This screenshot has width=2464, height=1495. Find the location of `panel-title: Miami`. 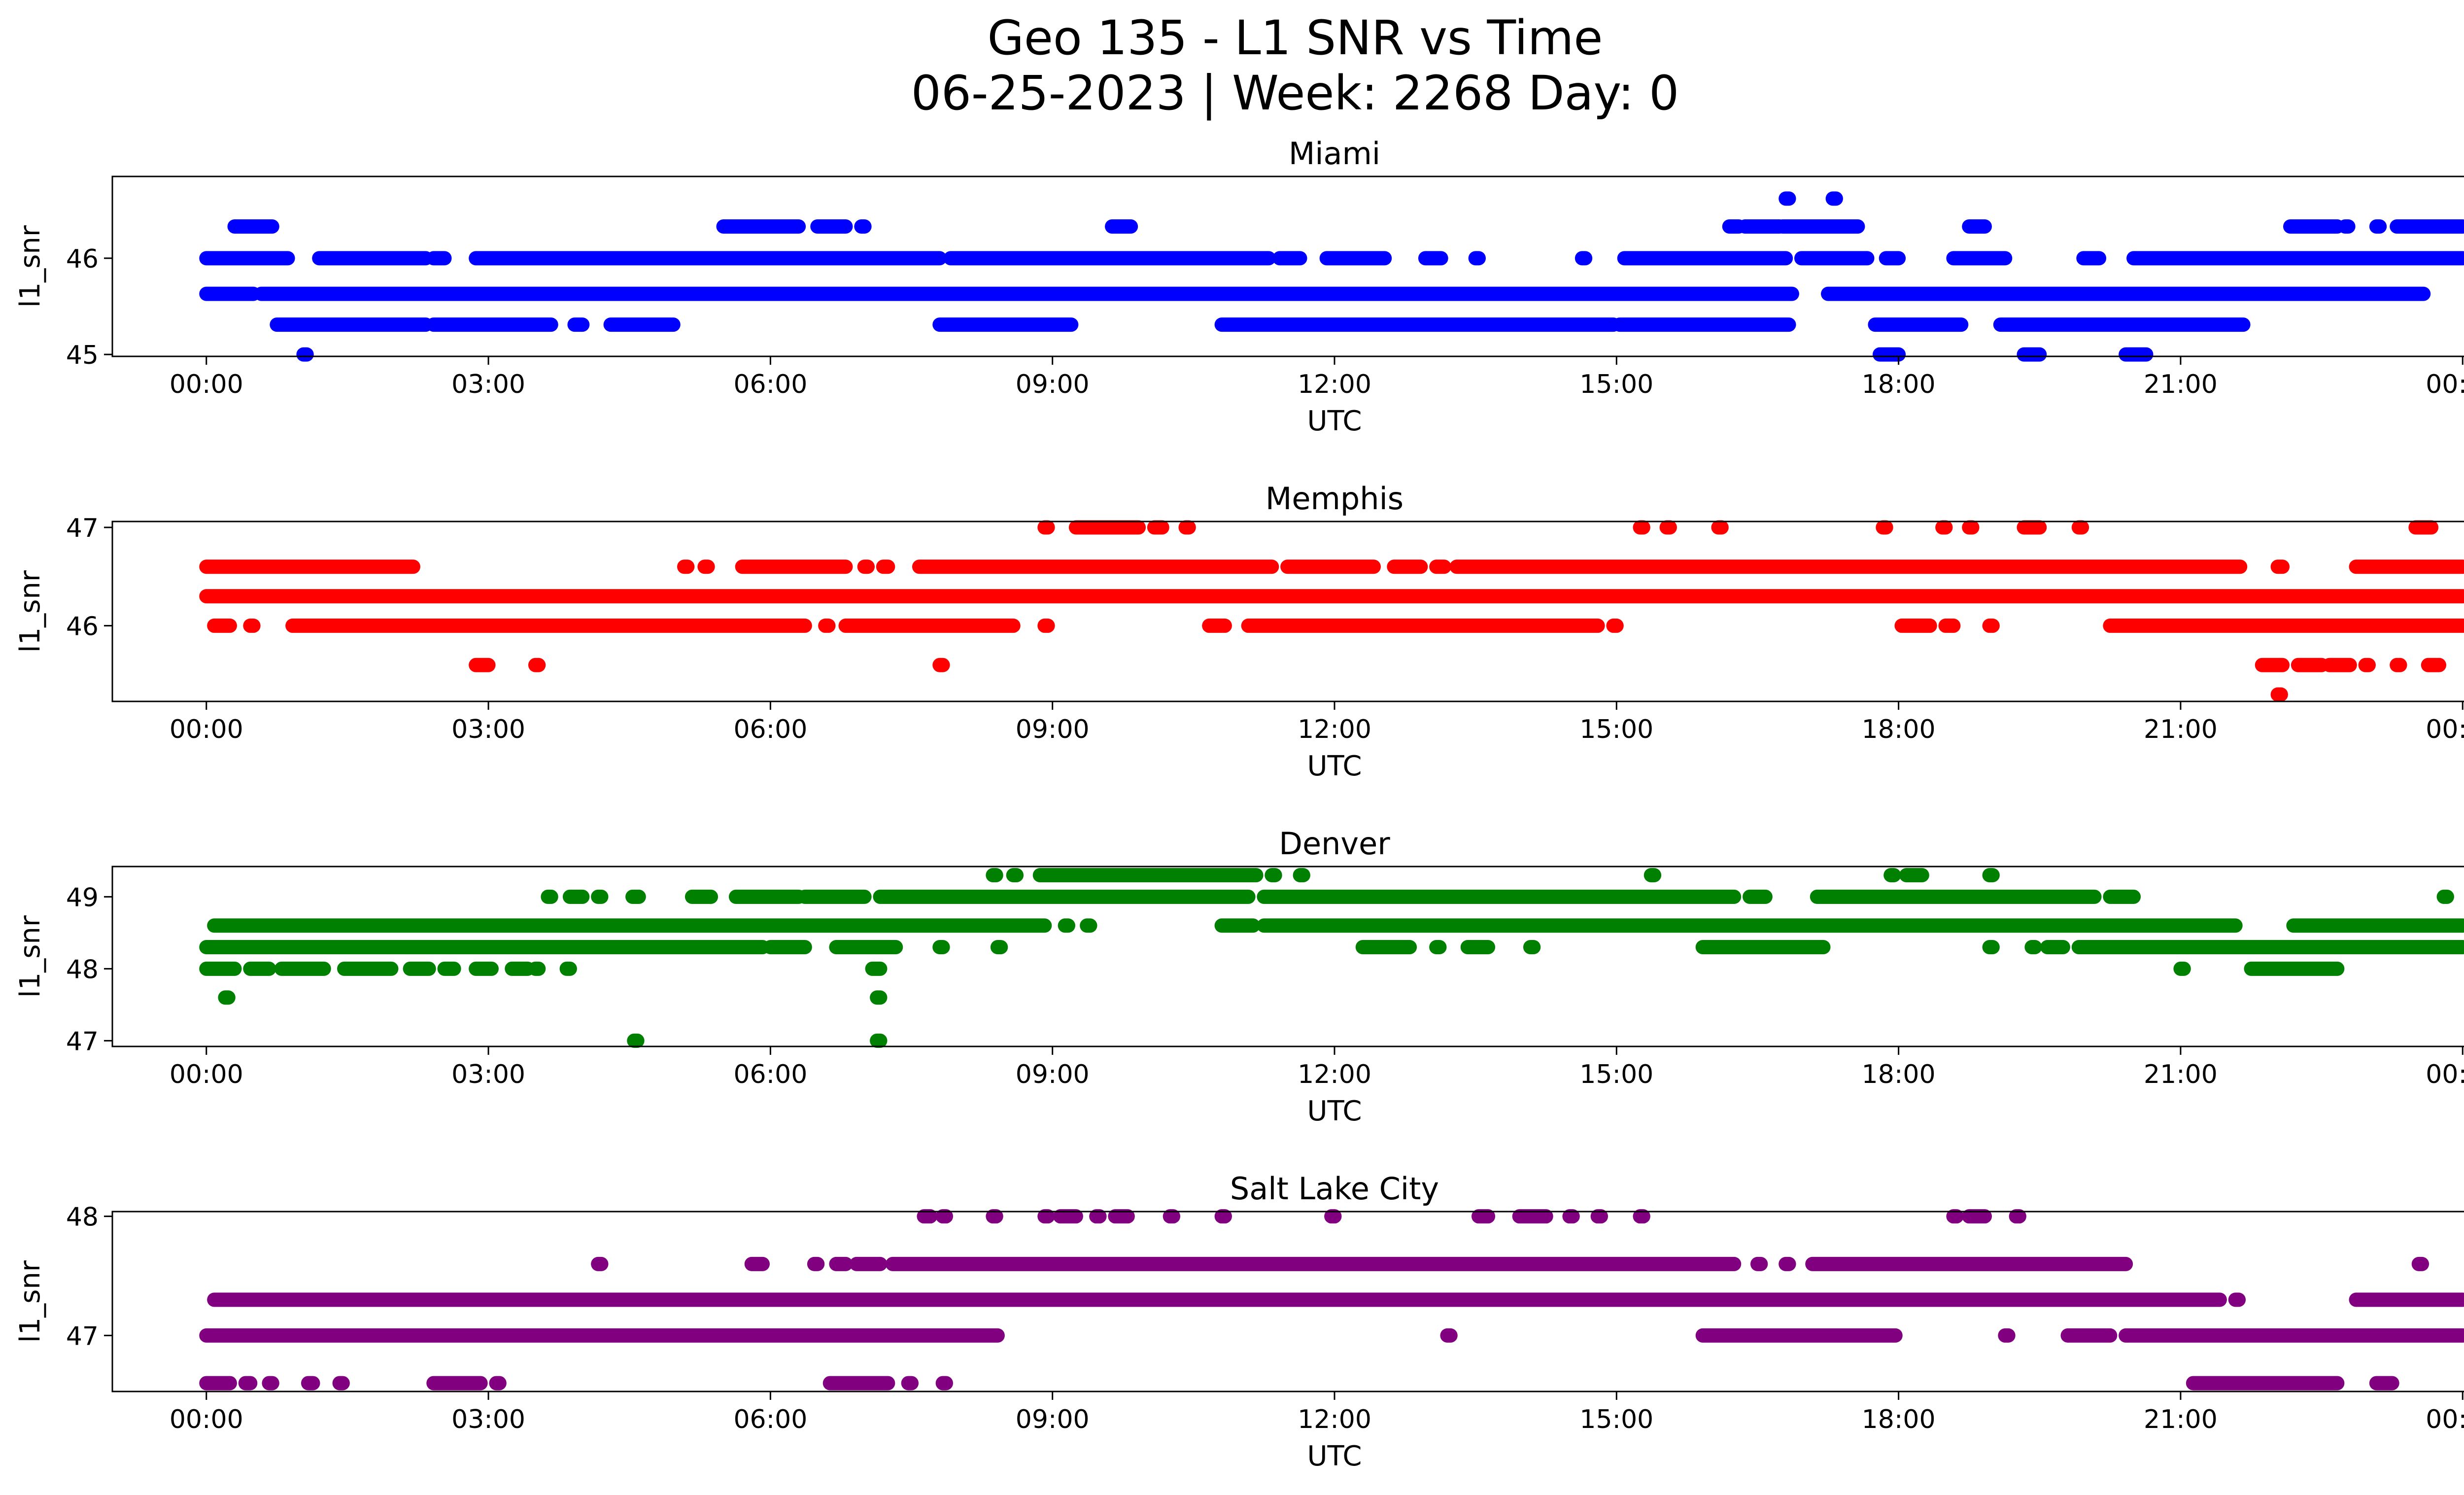

panel-title: Miami is located at coordinates (1334, 154).